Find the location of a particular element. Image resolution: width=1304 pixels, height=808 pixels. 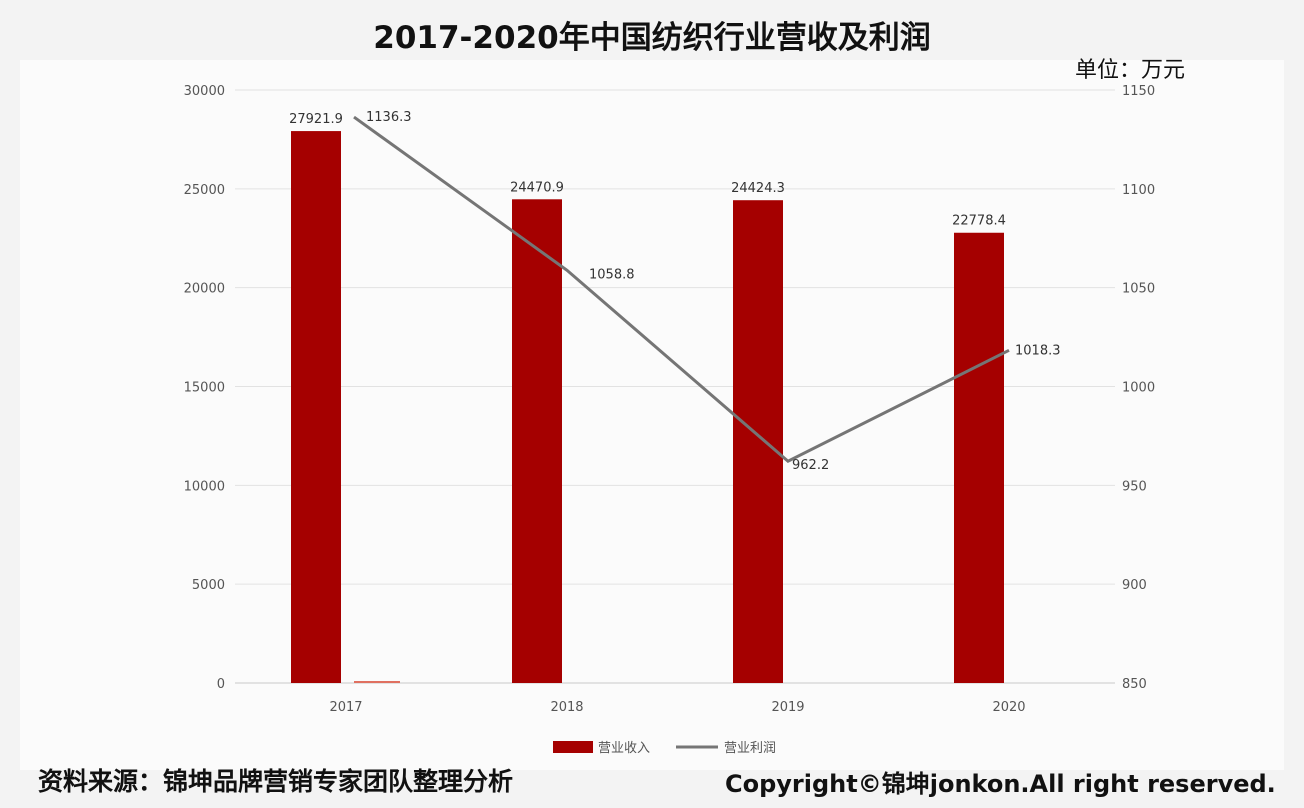

y-right-tick-label: 1150 is located at coordinates (1138, 91).